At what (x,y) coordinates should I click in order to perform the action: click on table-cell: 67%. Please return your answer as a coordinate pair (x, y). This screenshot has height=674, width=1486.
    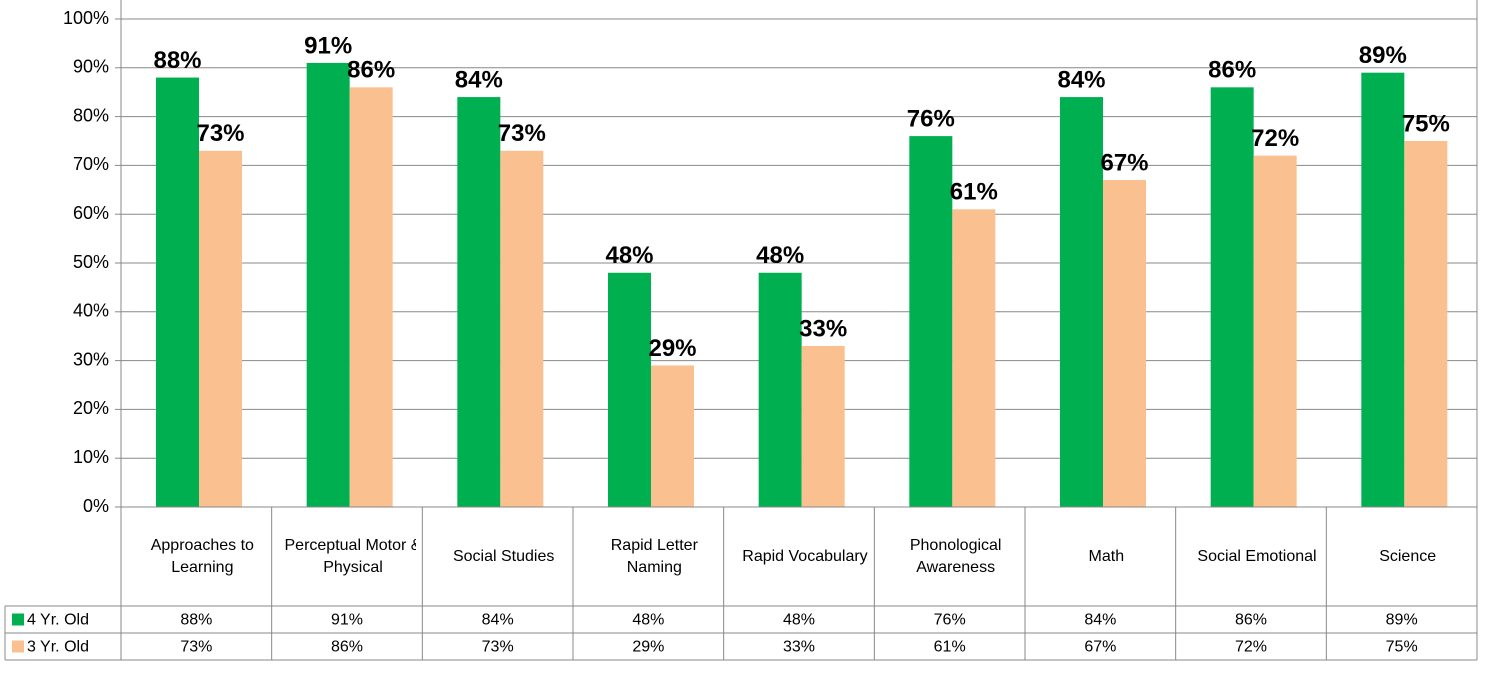
    Looking at the image, I should click on (1100, 647).